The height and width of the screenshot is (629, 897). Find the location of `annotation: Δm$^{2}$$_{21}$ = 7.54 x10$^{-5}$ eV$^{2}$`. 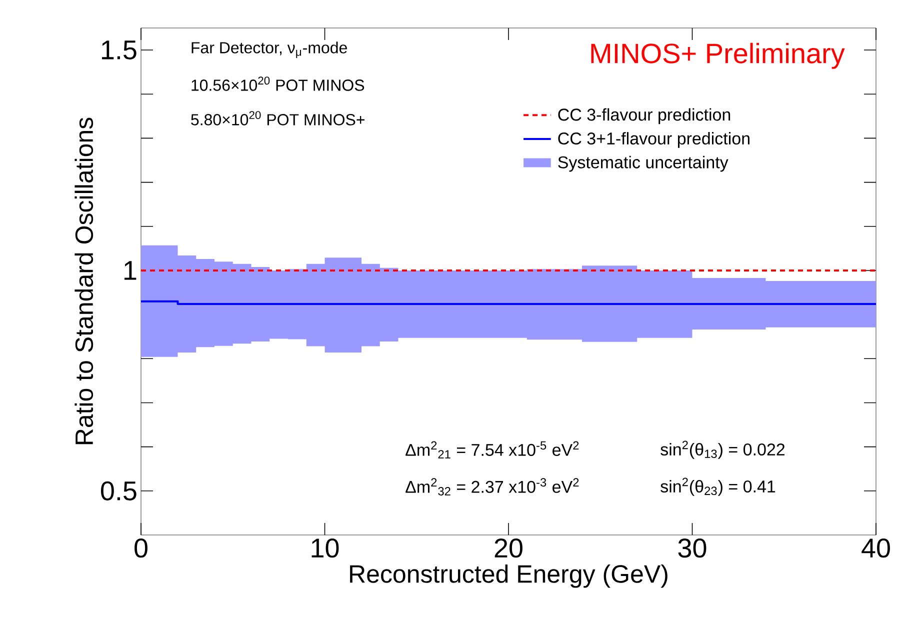

annotation: Δm$^{2}$$_{21}$ = 7.54 x10$^{-5}$ eV$^{2}$ is located at coordinates (492, 449).